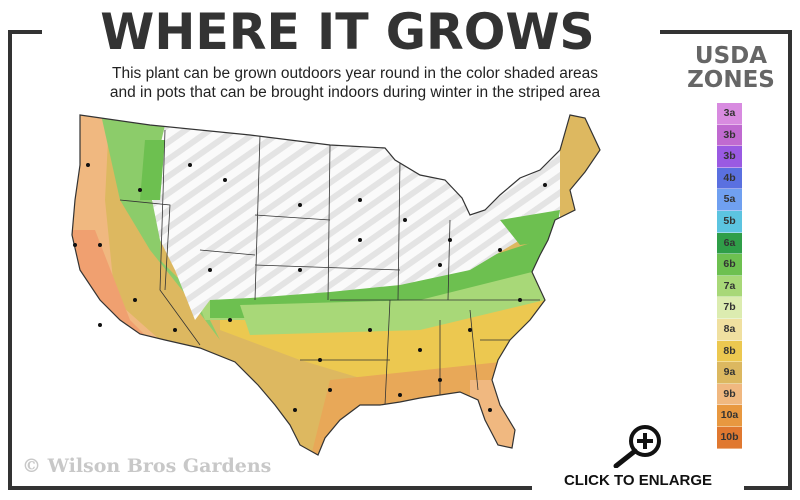  Describe the element at coordinates (729, 221) in the screenshot. I see `legend-zone-5b: 5b` at that location.